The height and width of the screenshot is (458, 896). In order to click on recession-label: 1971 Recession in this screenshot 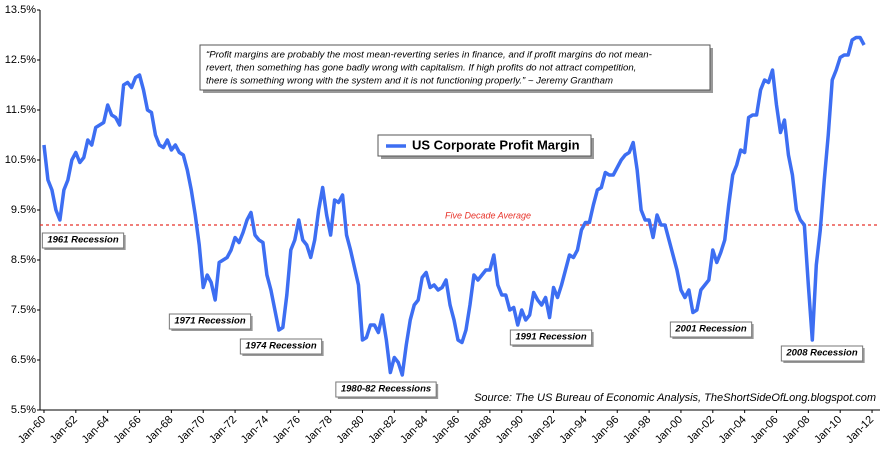, I will do `click(209, 321)`.